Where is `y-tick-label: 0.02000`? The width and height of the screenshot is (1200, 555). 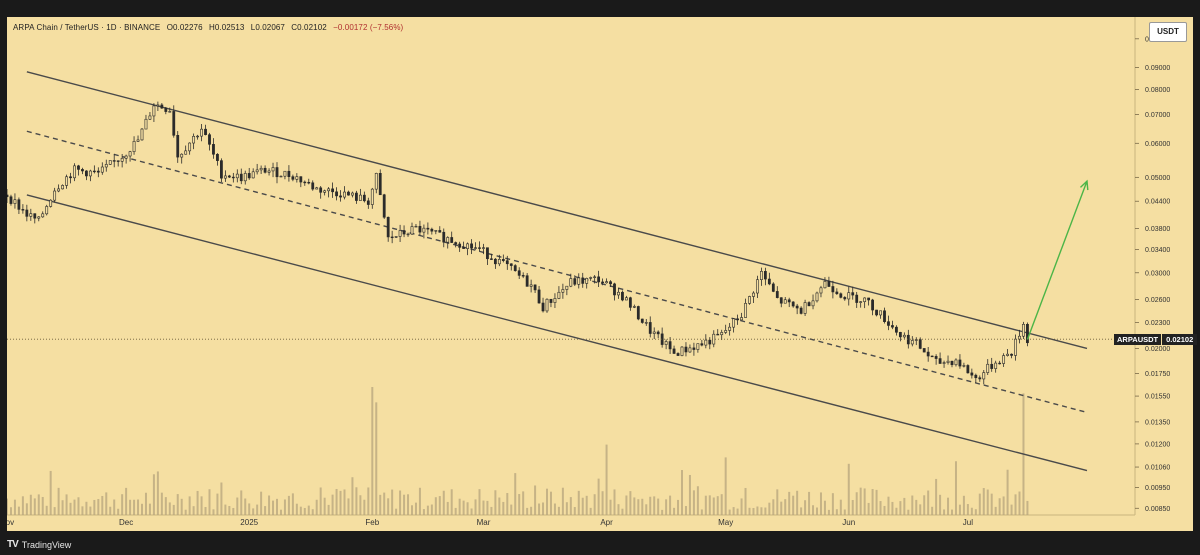 y-tick-label: 0.02000 is located at coordinates (1157, 349).